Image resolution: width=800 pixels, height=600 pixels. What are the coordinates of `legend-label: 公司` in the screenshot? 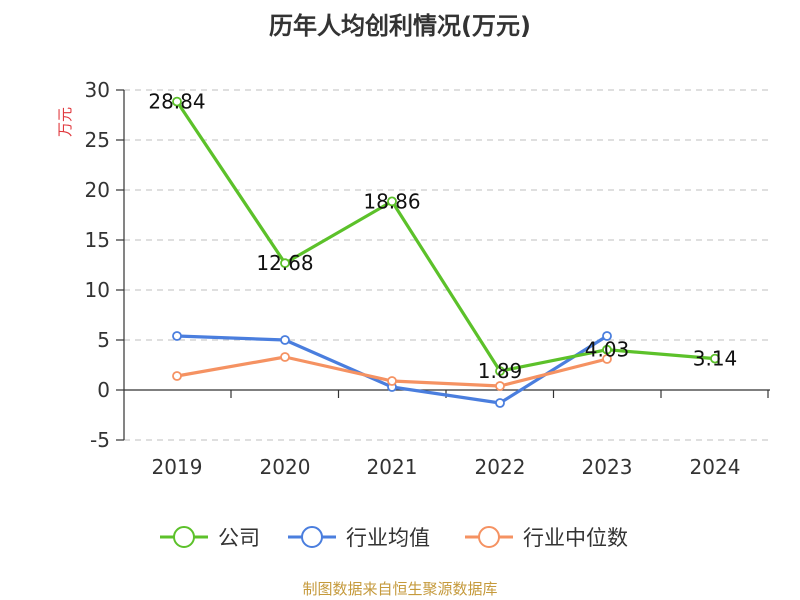 It's located at (239, 538).